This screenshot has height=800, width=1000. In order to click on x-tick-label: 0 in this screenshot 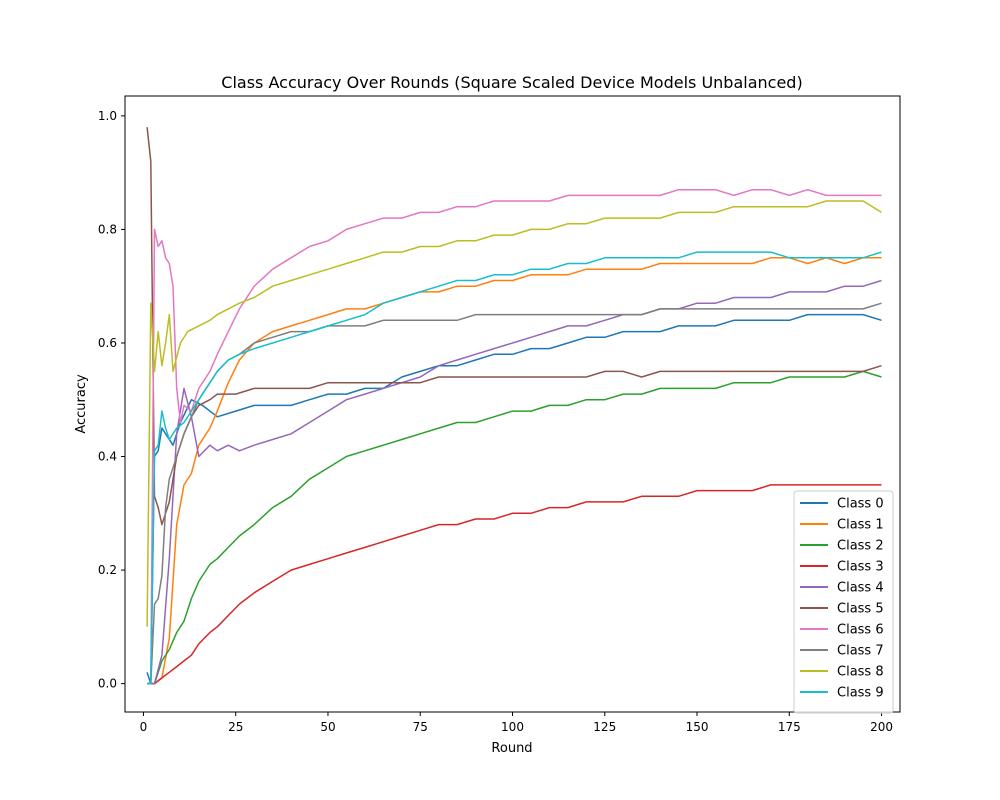, I will do `click(144, 727)`.